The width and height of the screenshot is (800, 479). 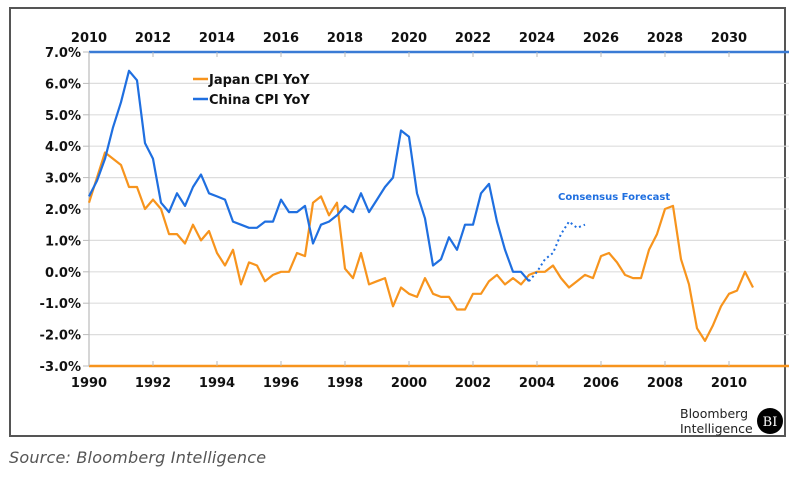 I want to click on y-tick-label: 7.0%, so click(x=63, y=53).